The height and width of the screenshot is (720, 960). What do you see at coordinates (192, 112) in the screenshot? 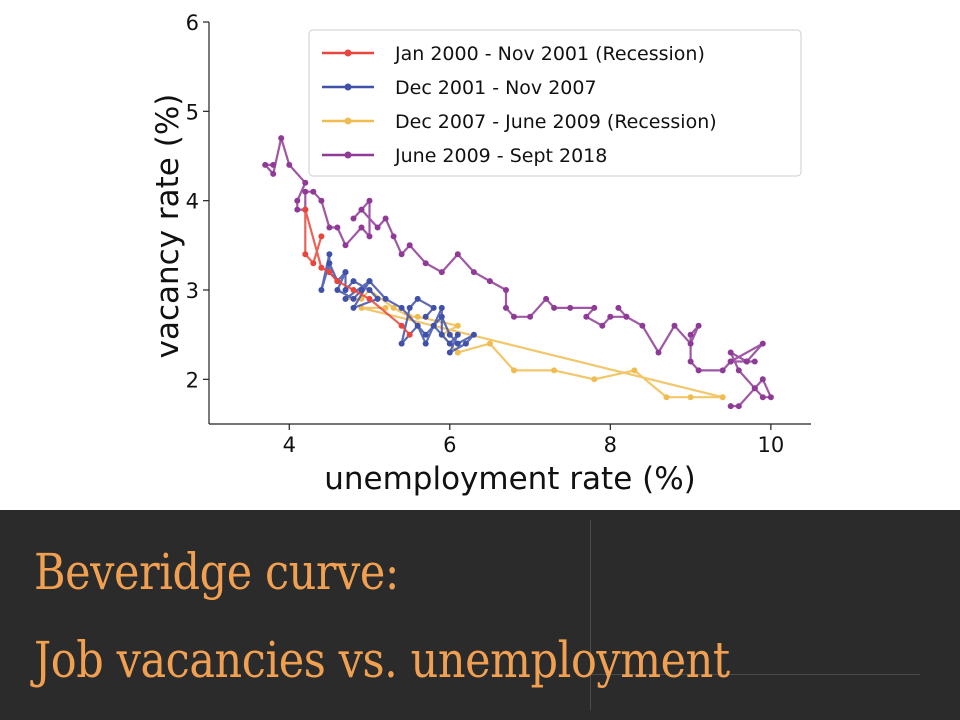
I see `y-tick-label: 5` at bounding box center [192, 112].